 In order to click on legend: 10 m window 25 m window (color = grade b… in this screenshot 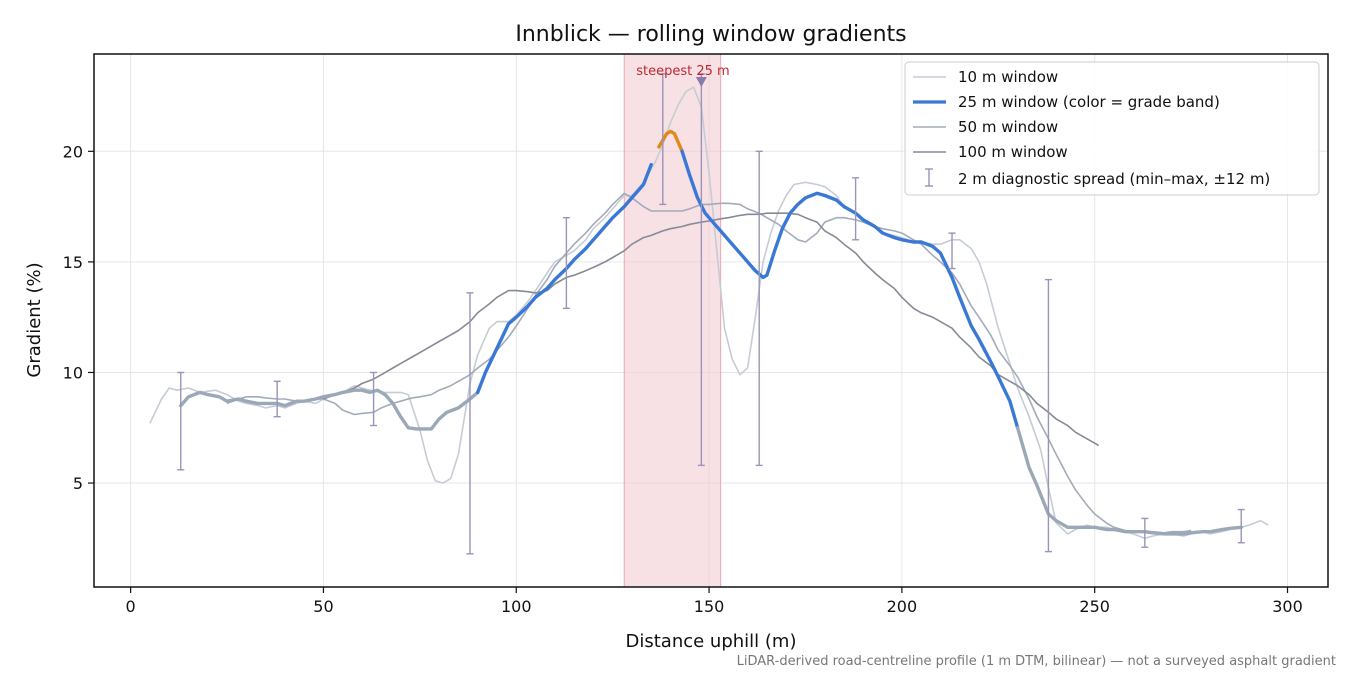, I will do `click(1112, 128)`.